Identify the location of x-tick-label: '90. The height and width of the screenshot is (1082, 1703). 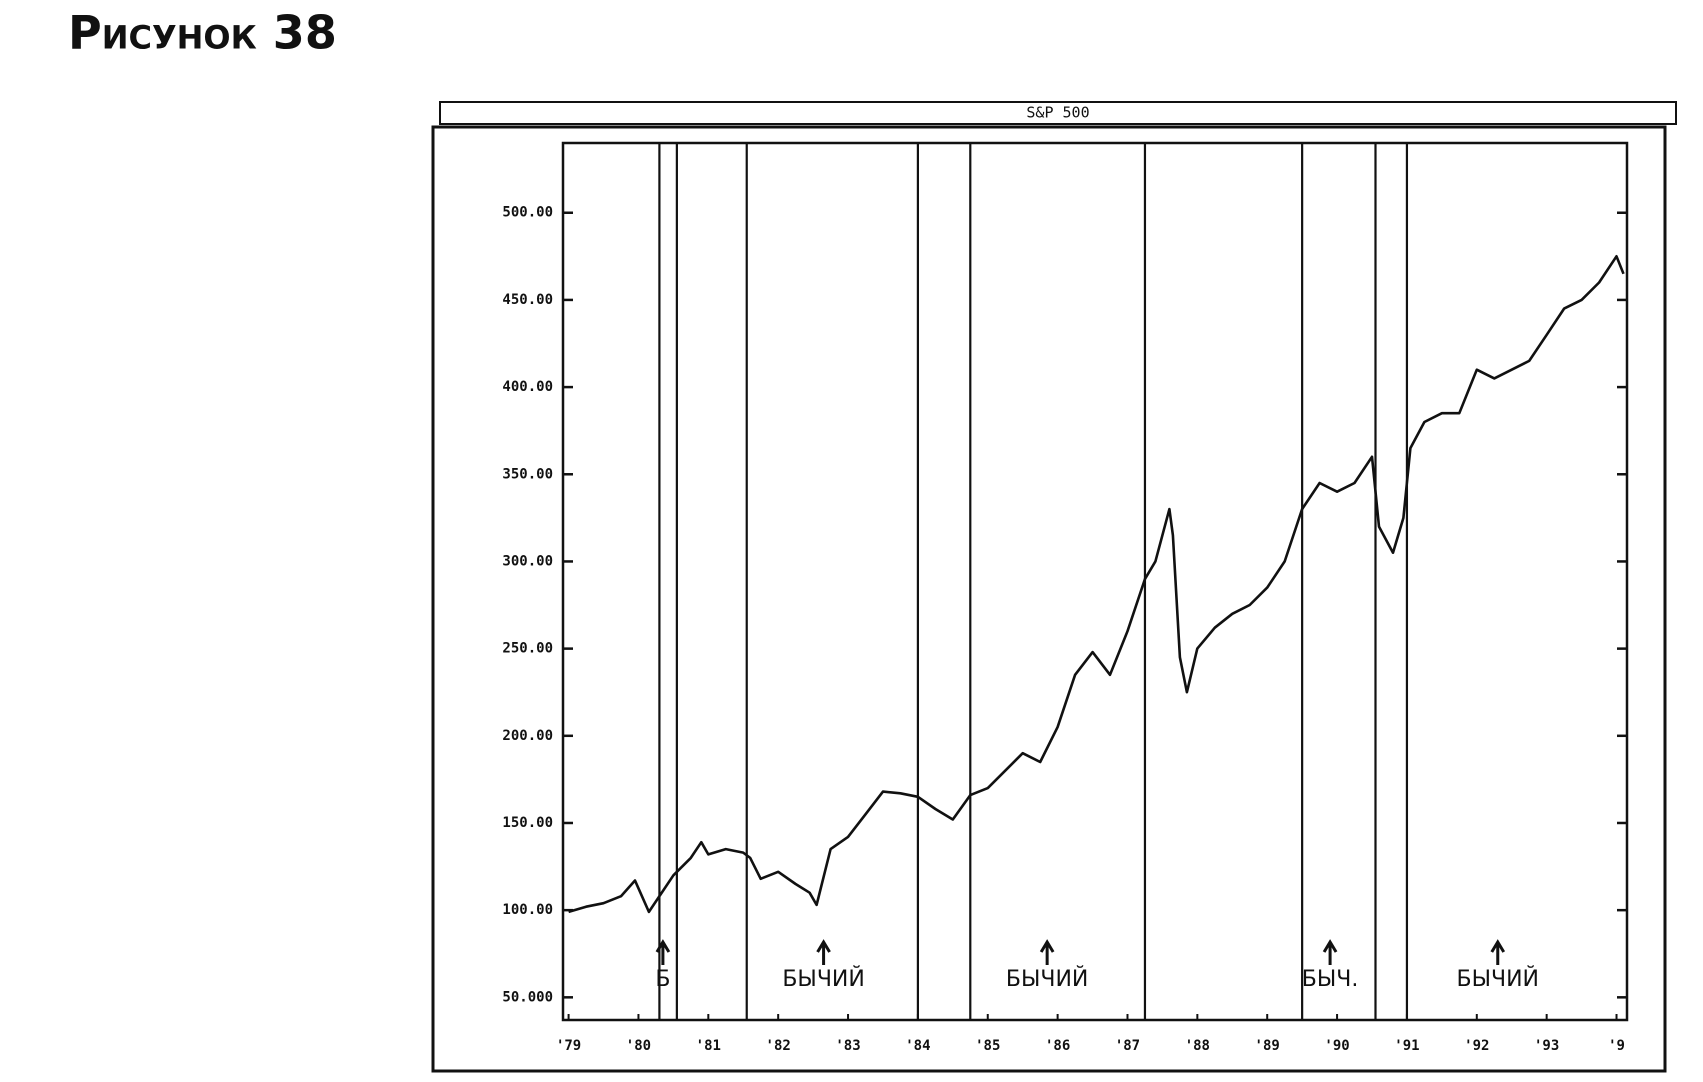
(1336, 1046).